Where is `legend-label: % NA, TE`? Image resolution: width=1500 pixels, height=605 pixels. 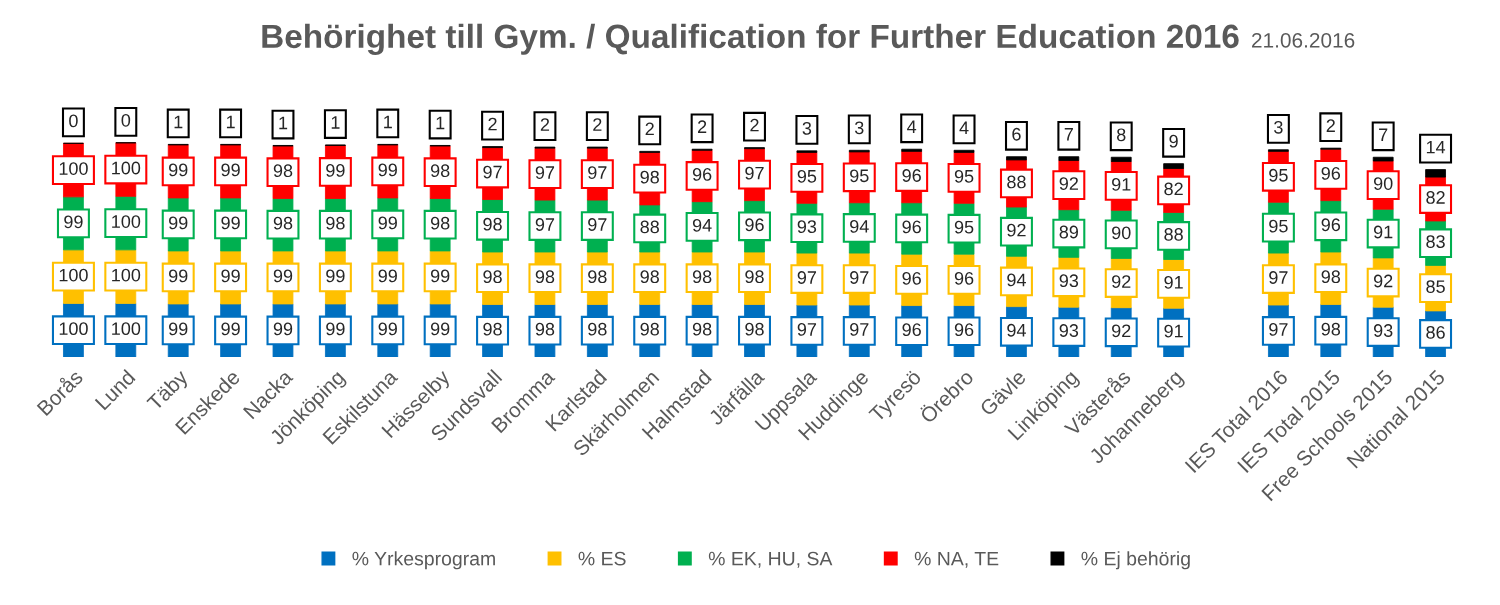
legend-label: % NA, TE is located at coordinates (956, 559).